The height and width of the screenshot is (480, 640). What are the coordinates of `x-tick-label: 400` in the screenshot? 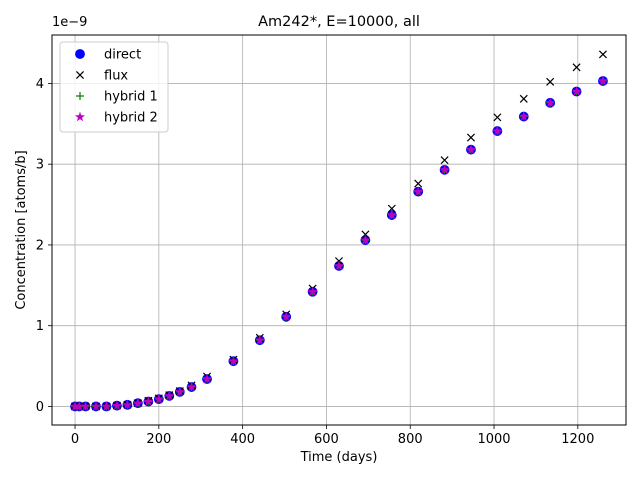 It's located at (242, 439).